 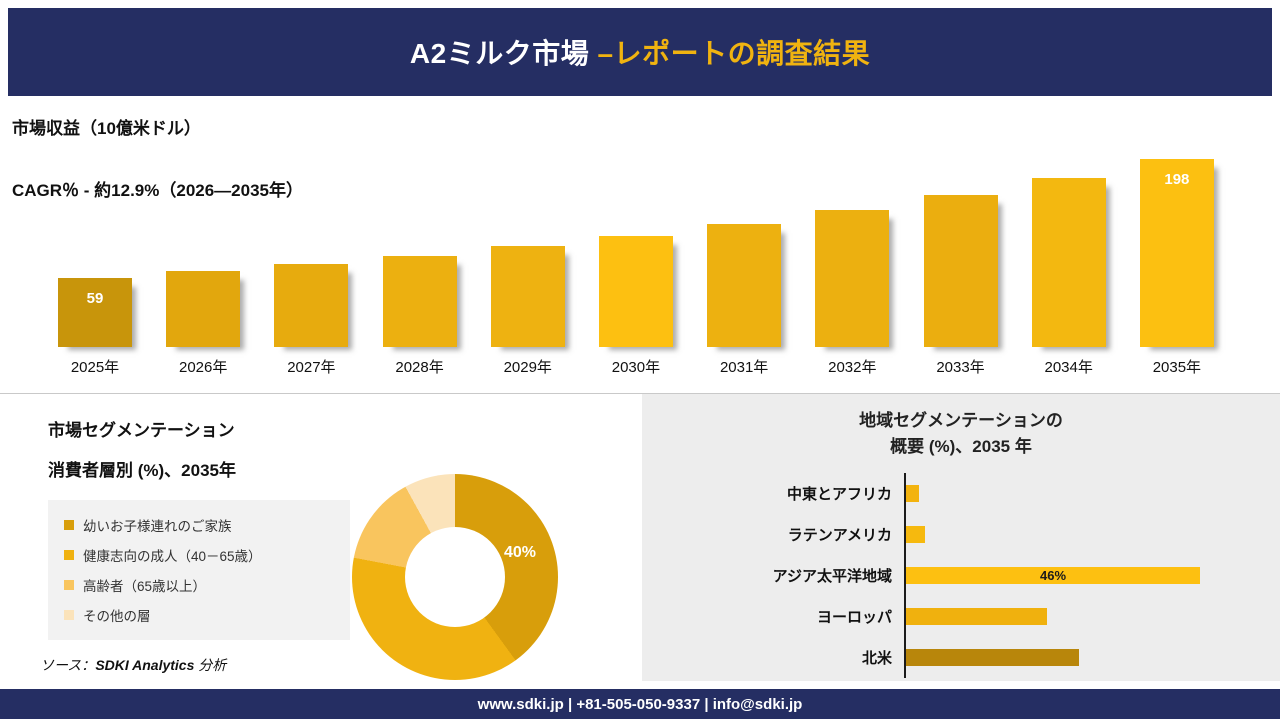 I want to click on regional-title-line2: 概要 (%)、2035 年, so click(x=961, y=446).